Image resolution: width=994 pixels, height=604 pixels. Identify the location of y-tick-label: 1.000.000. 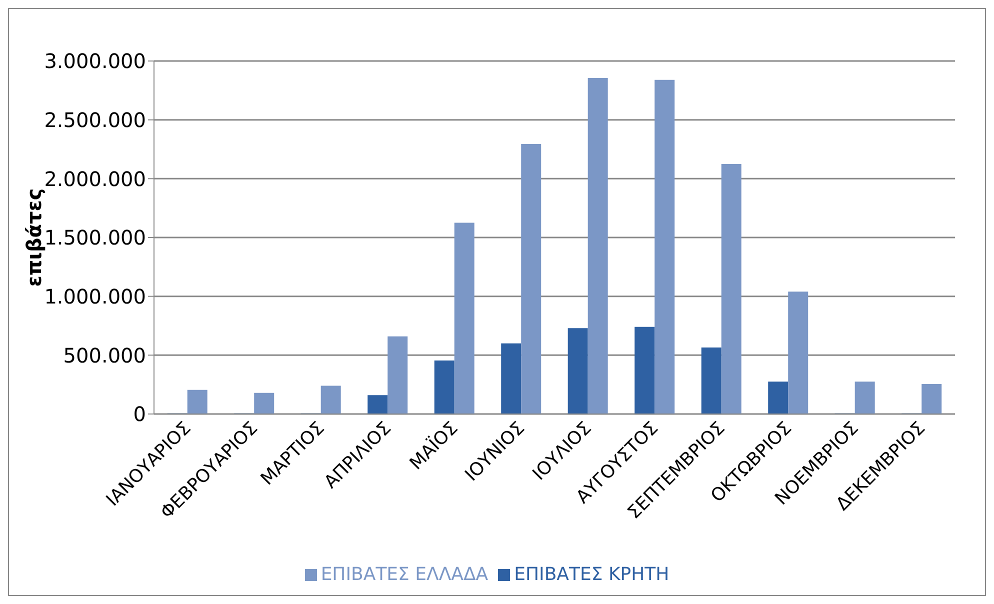
(95, 296).